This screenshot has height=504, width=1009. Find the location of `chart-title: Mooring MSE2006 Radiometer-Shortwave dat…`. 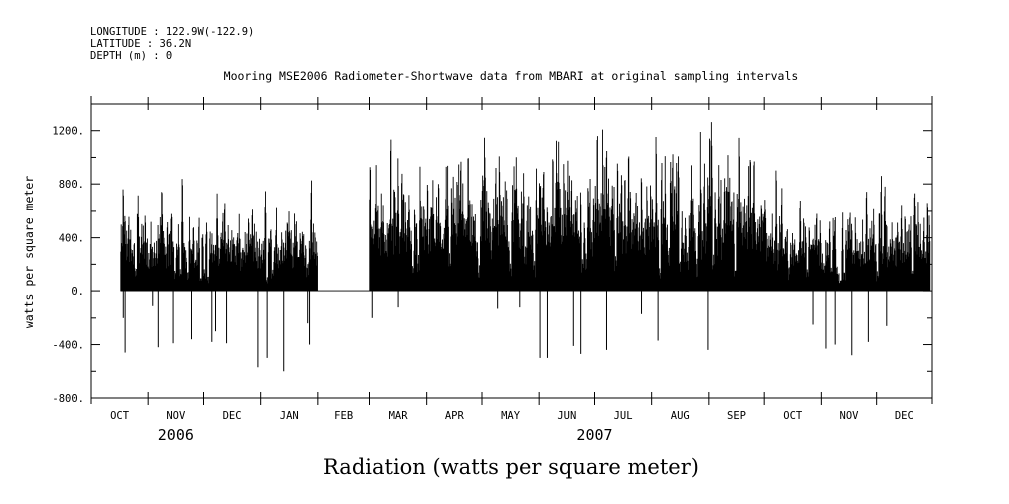

chart-title: Mooring MSE2006 Radiometer-Shortwave dat… is located at coordinates (511, 76).